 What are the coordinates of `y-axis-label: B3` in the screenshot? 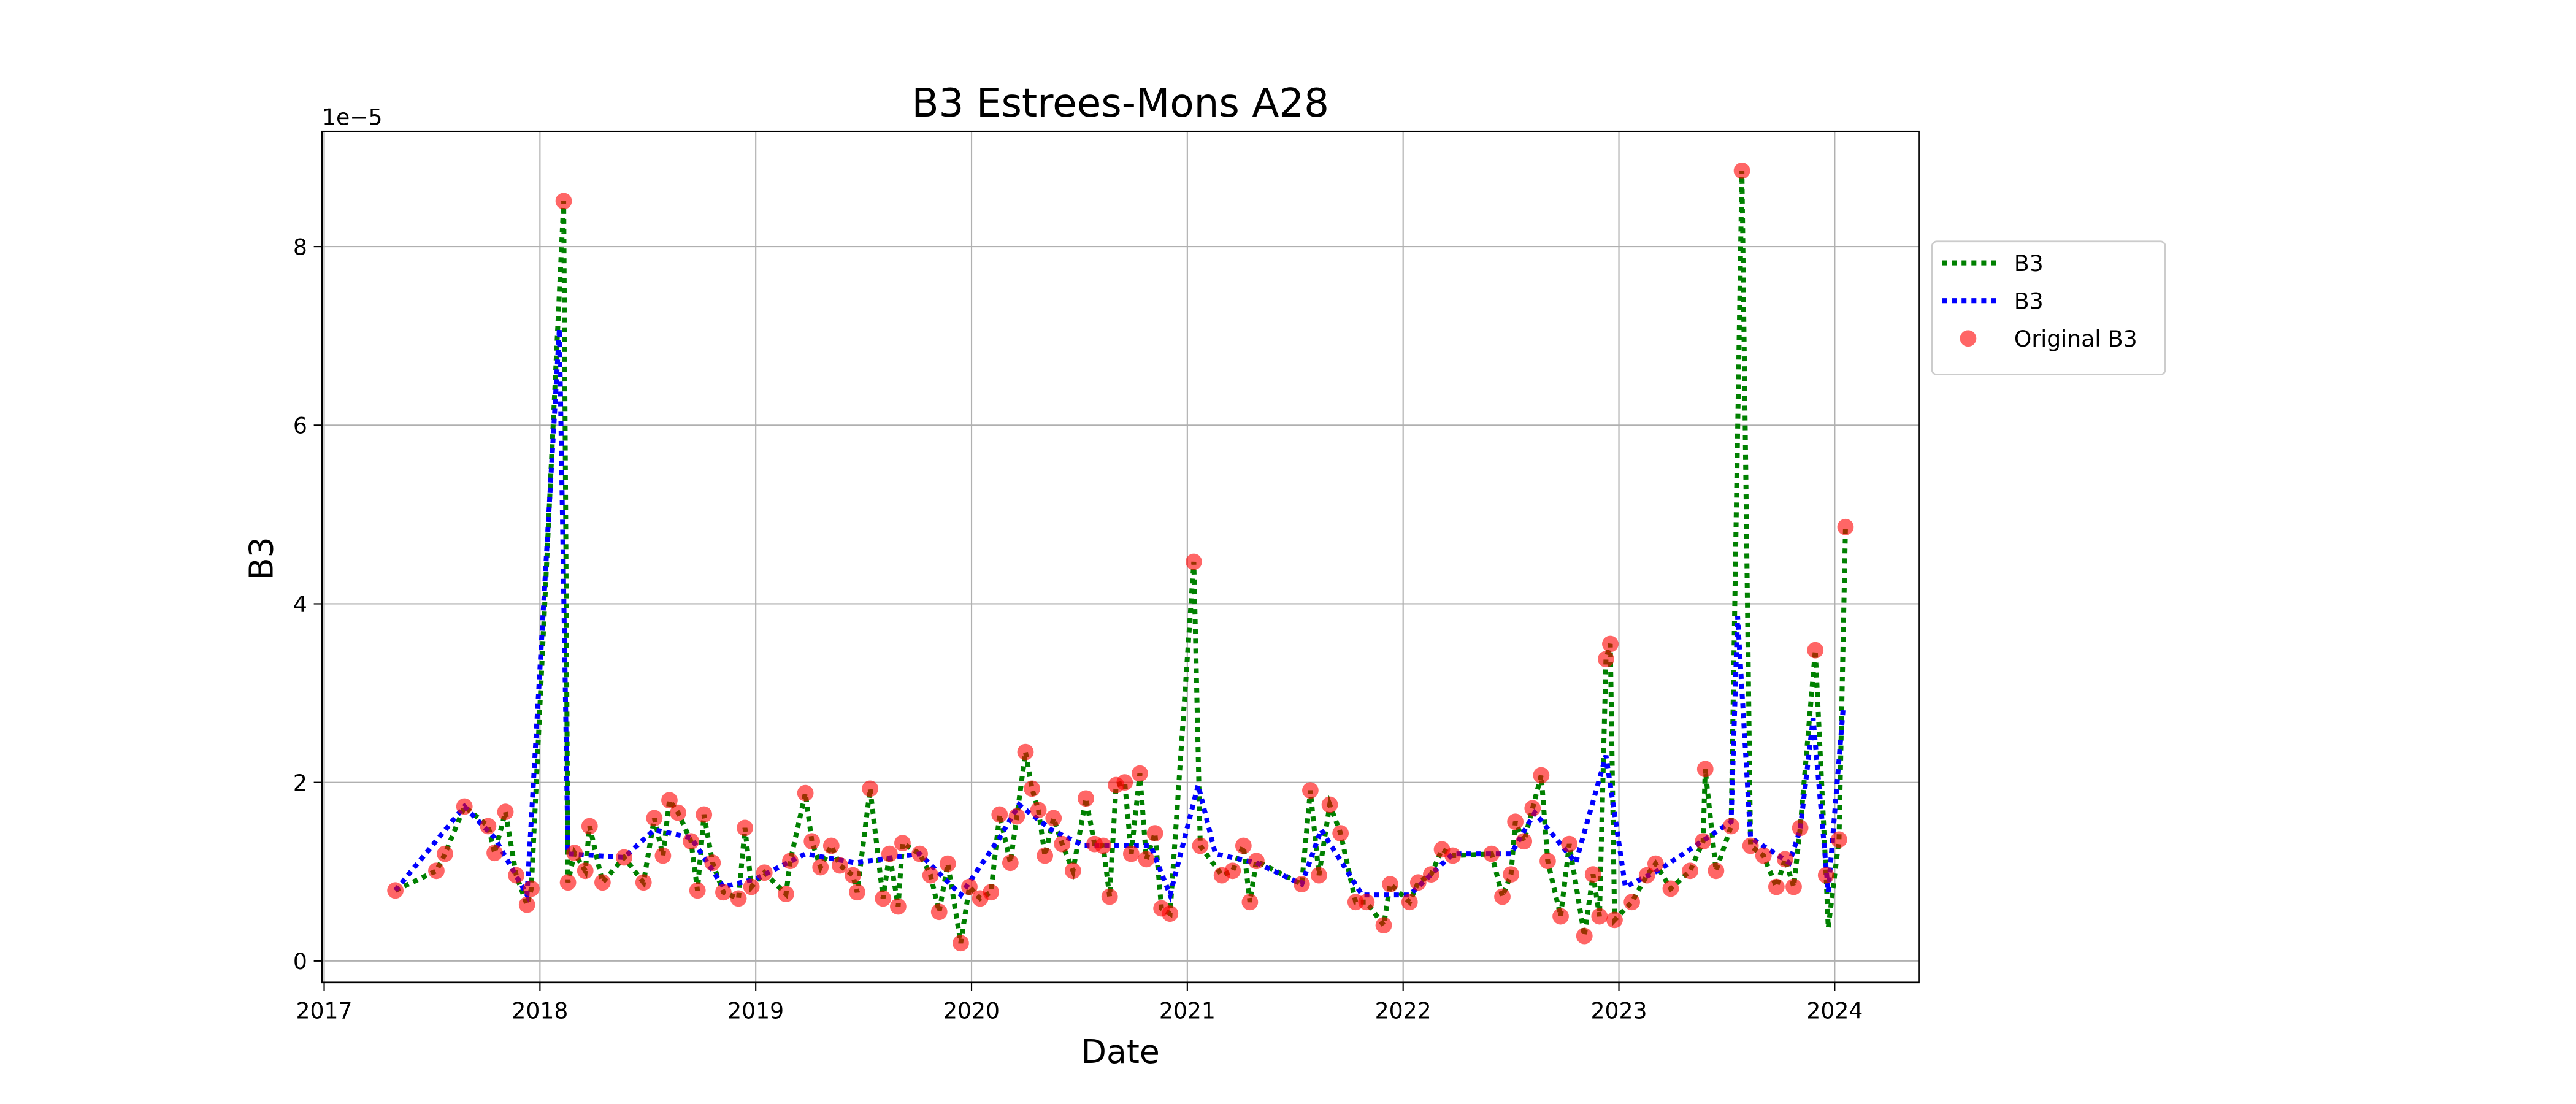 It's located at (261, 558).